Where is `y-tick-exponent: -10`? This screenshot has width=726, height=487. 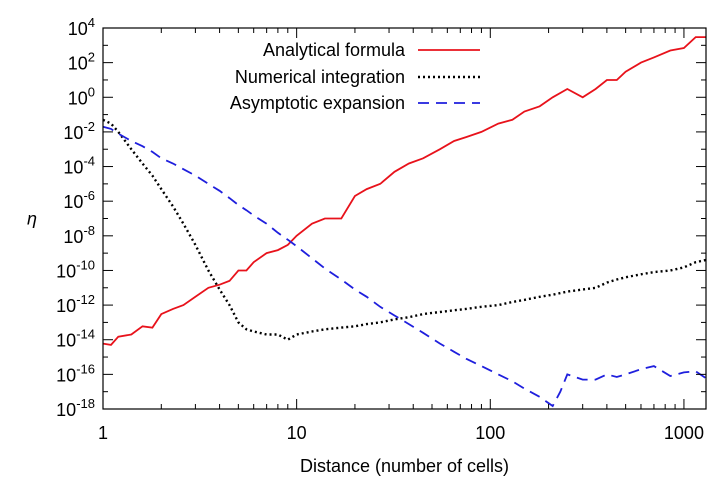 y-tick-exponent: -10 is located at coordinates (85, 264).